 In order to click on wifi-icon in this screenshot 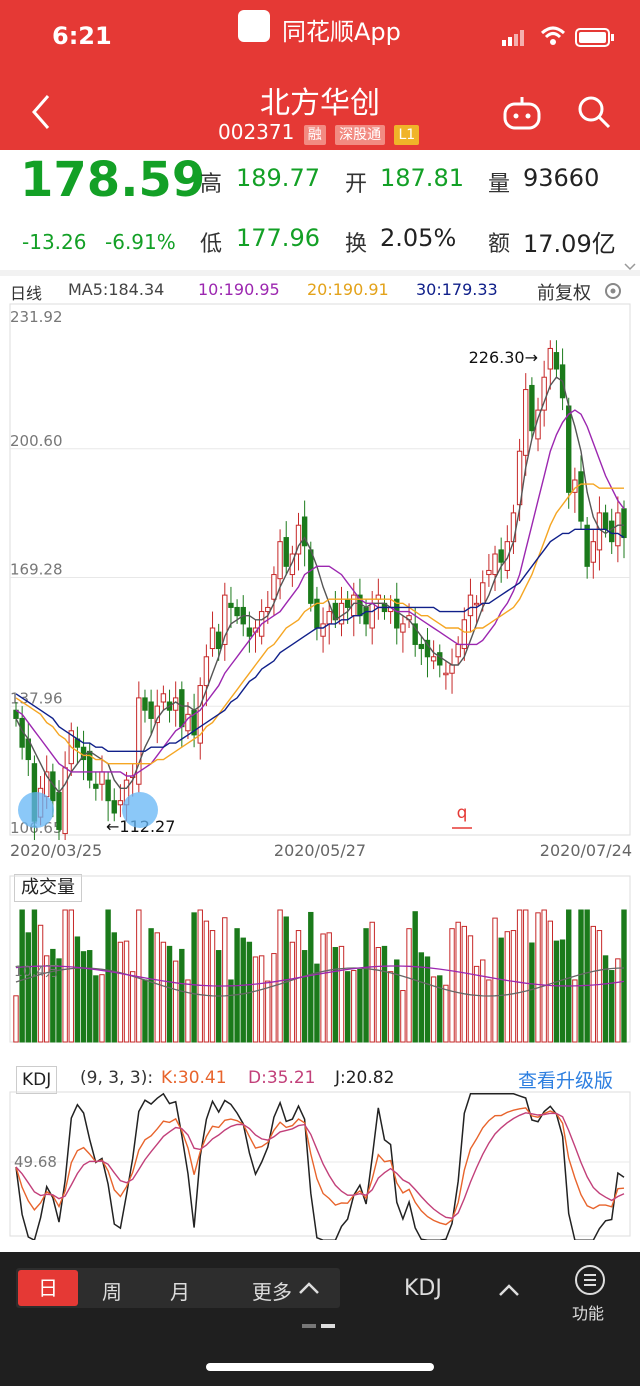, I will do `click(553, 36)`.